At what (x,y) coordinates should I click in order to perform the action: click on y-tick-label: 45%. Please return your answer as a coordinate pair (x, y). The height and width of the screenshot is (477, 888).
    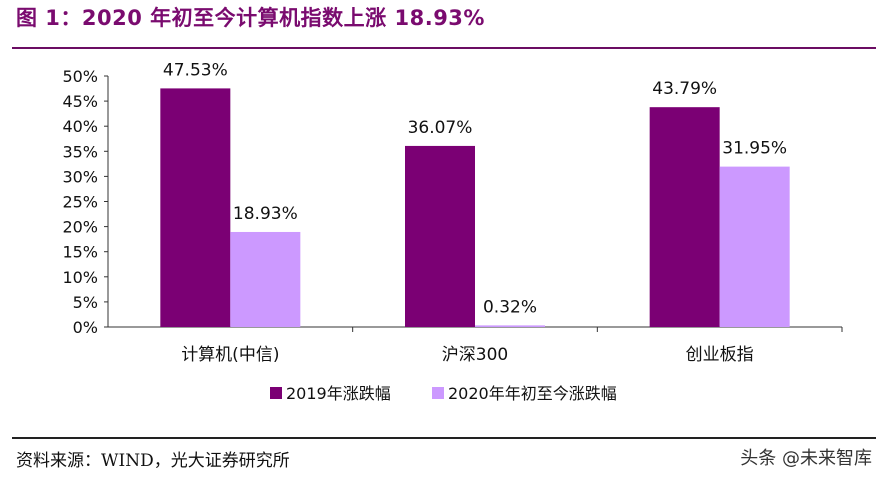
    Looking at the image, I should click on (80, 101).